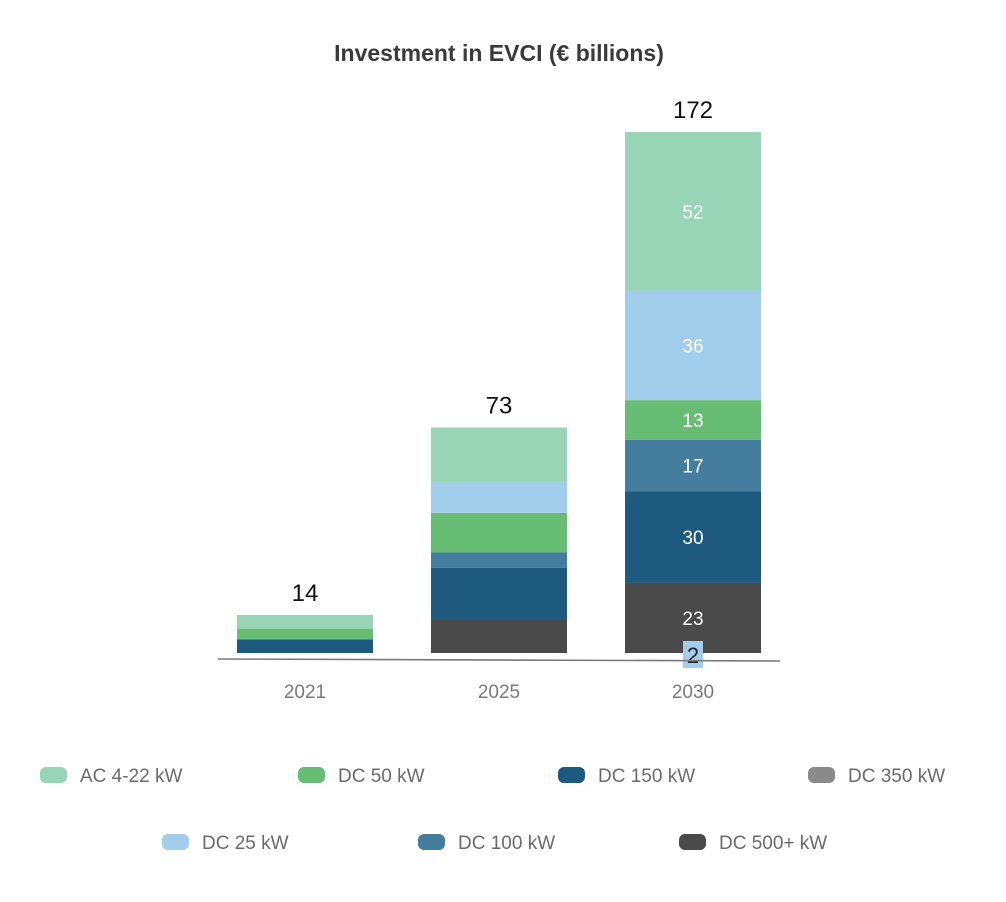  Describe the element at coordinates (773, 843) in the screenshot. I see `legend-label: DC 500+ kW` at that location.